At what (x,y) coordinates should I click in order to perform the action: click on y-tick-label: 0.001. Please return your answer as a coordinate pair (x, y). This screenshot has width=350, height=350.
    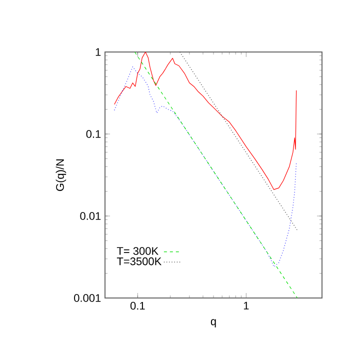
    Looking at the image, I should click on (87, 298).